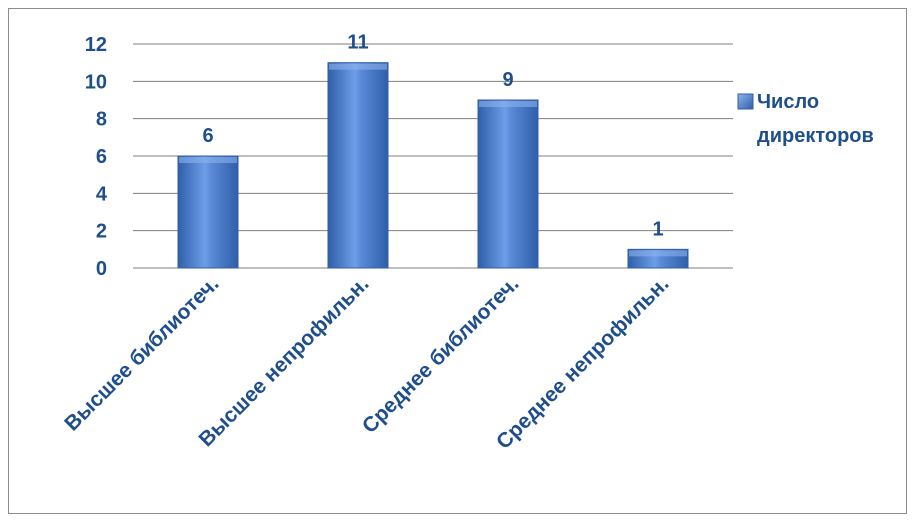  What do you see at coordinates (141, 353) in the screenshot?
I see `x-tick-label: Высшее библиотеч.` at bounding box center [141, 353].